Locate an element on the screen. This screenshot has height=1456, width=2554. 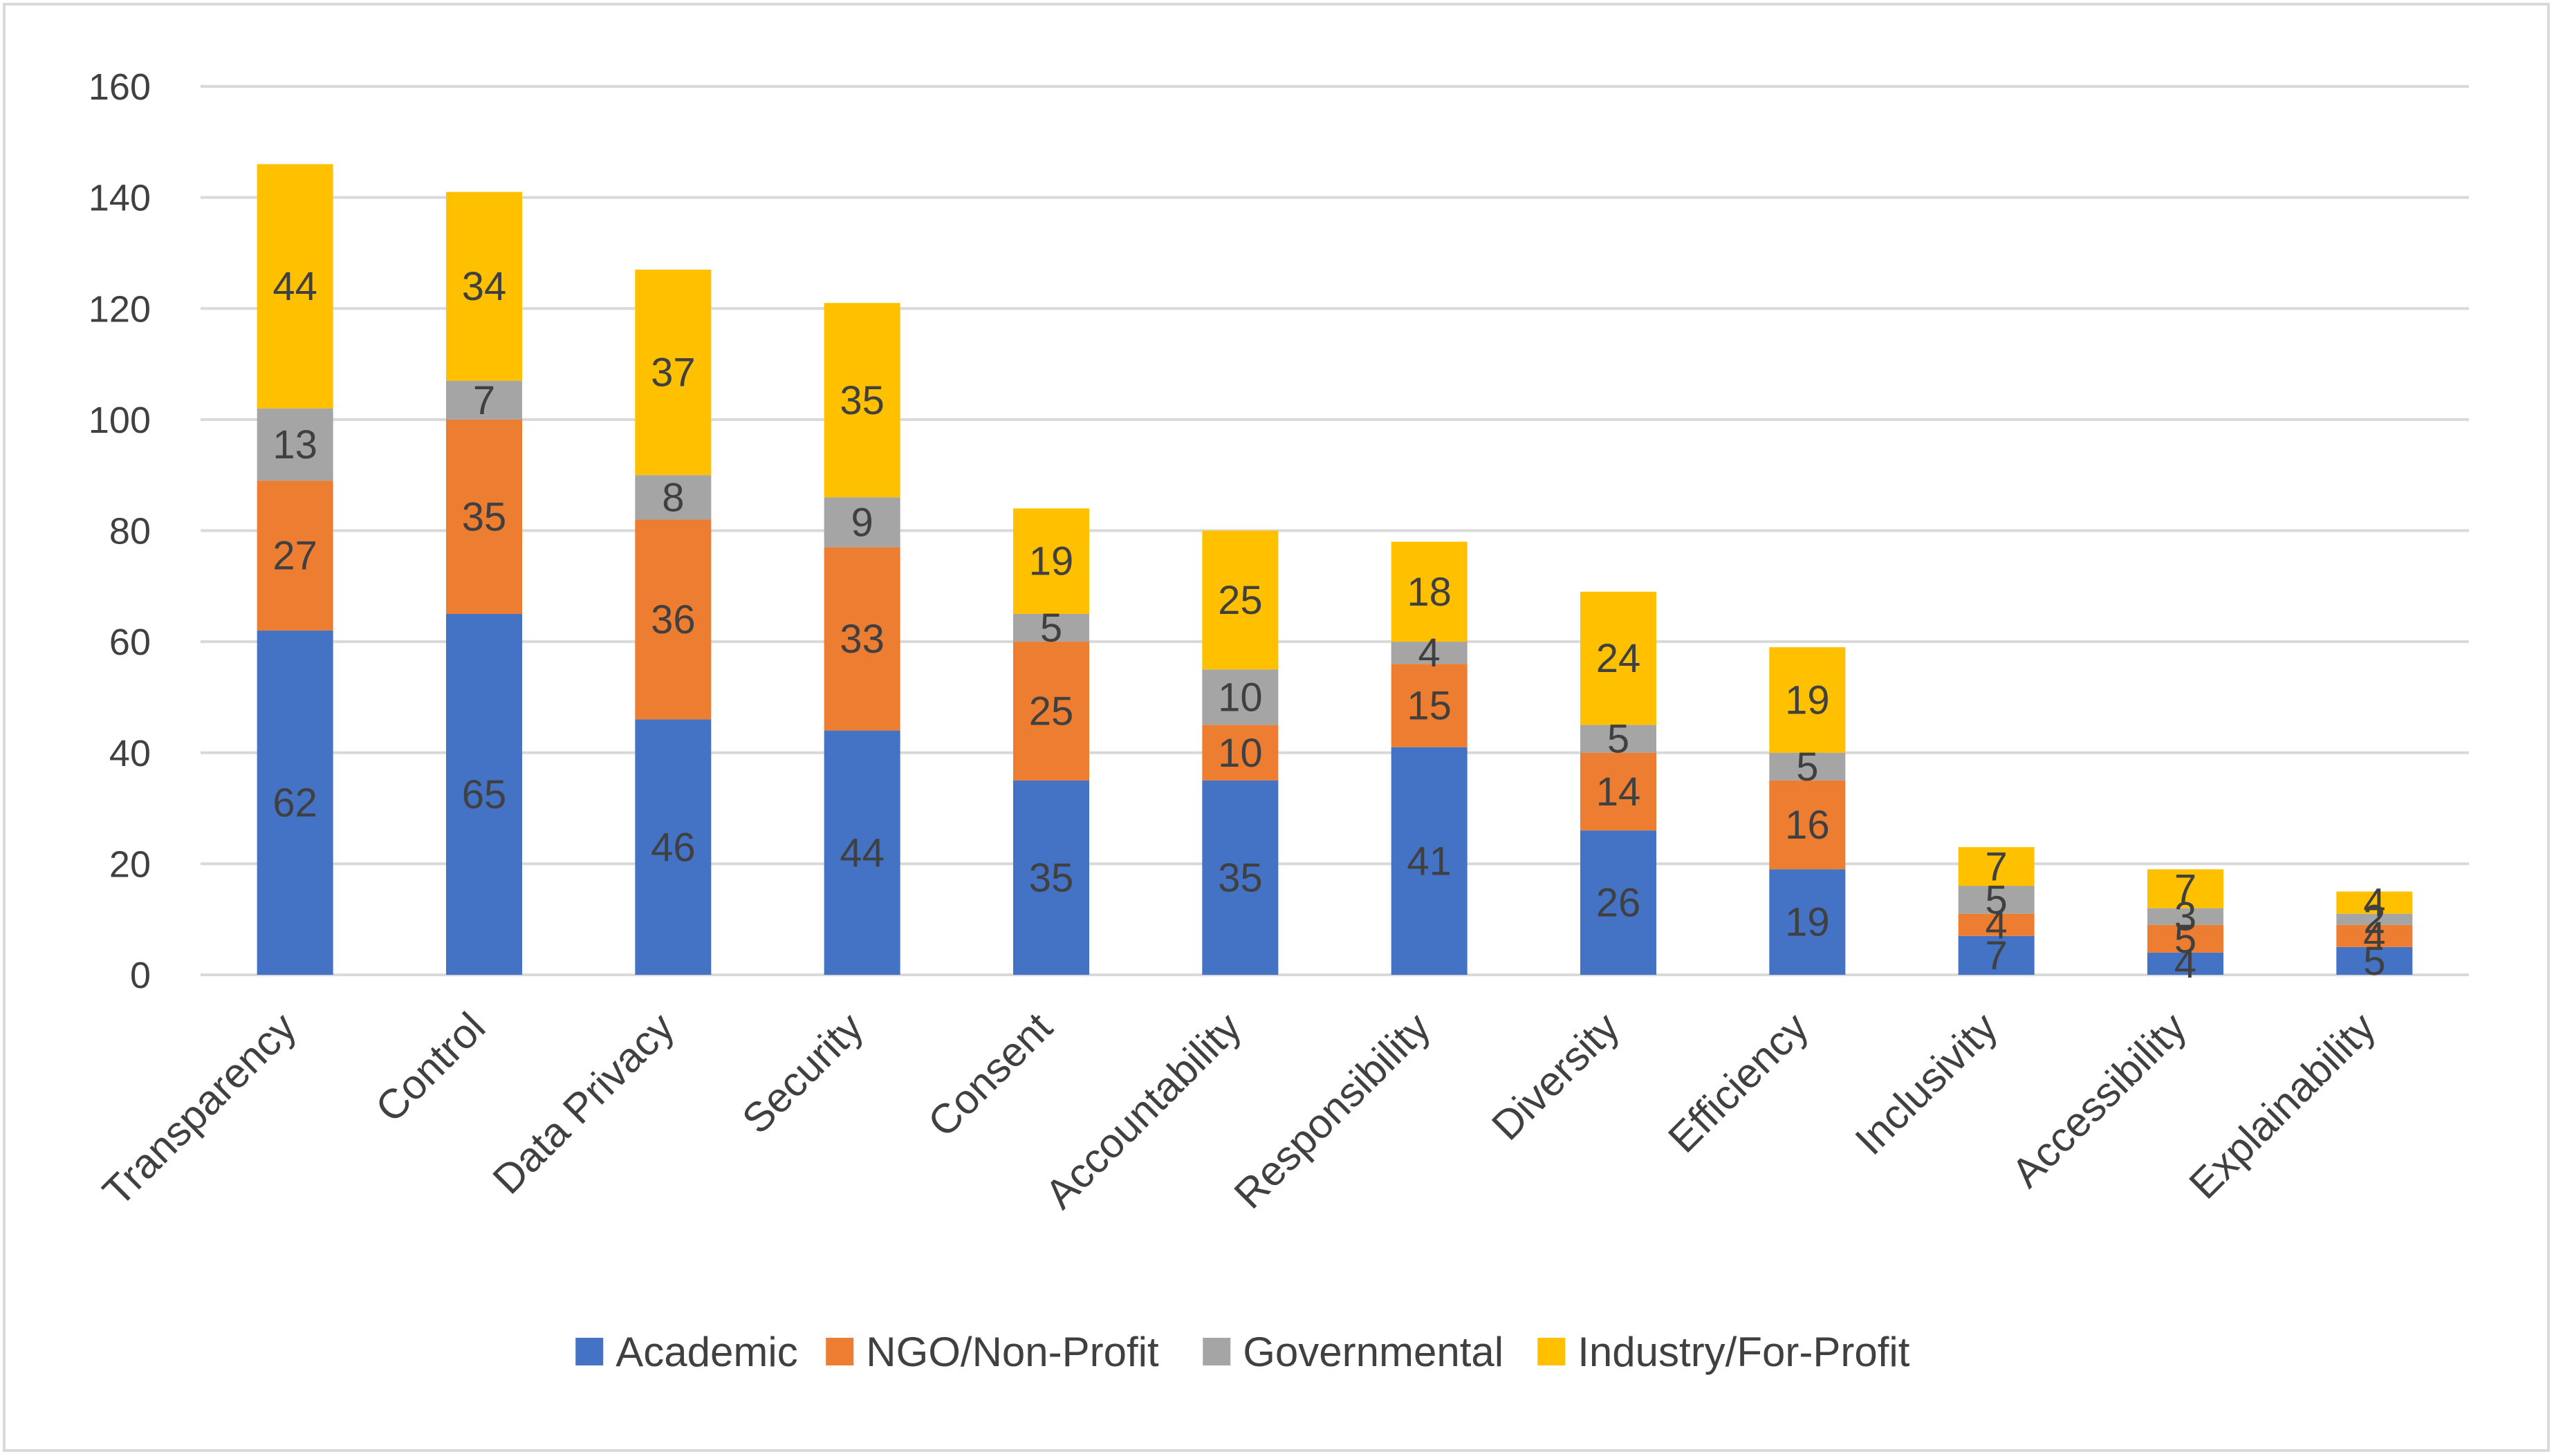
bar-efficiency-academic is located at coordinates (1808, 922).